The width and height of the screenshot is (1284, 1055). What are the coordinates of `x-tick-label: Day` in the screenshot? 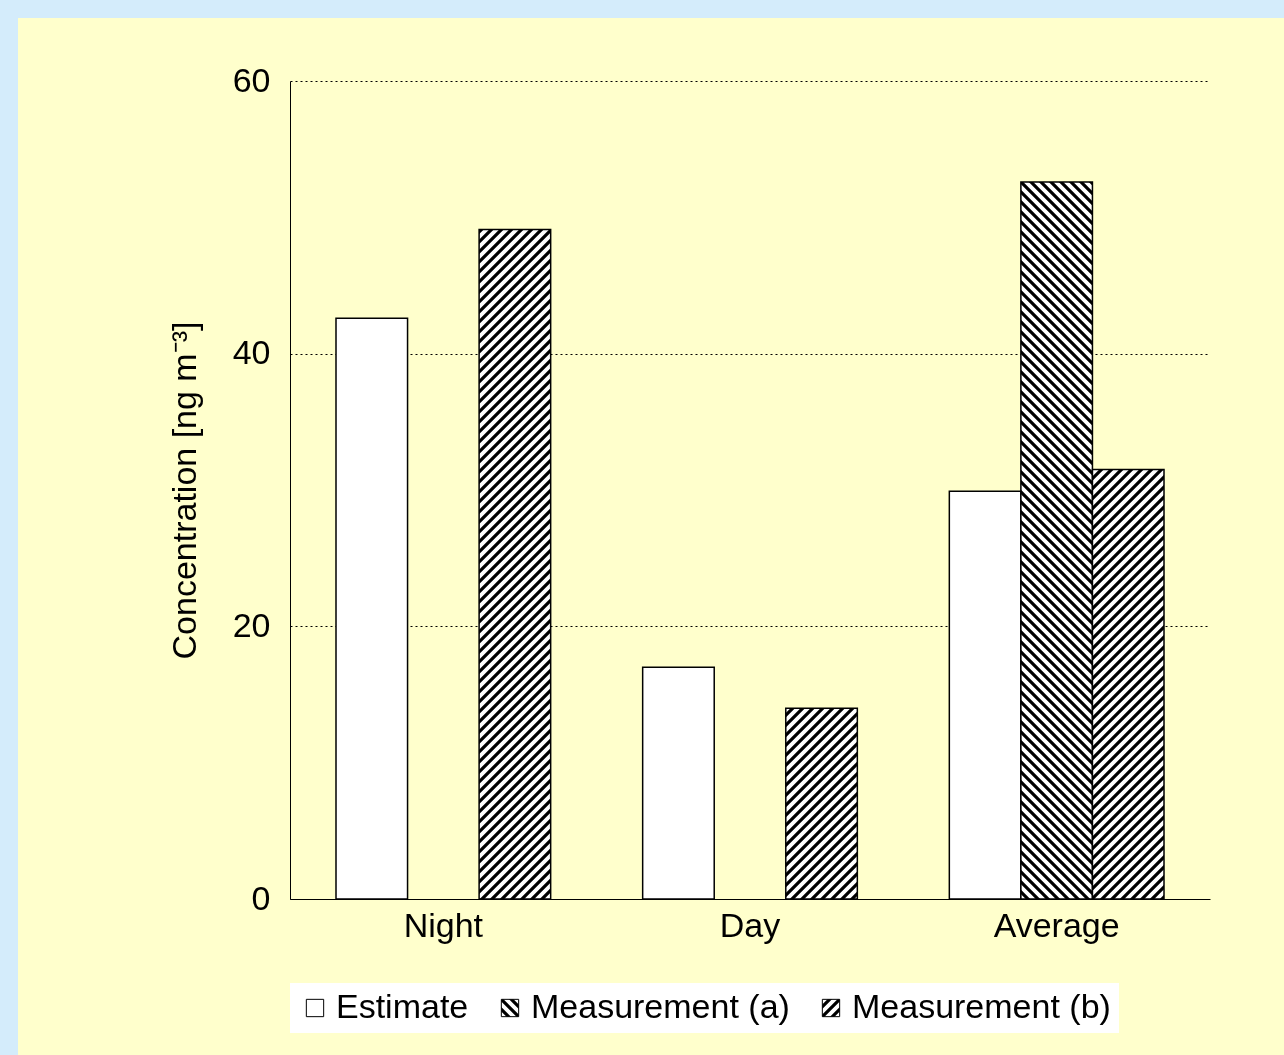 It's located at (750, 924).